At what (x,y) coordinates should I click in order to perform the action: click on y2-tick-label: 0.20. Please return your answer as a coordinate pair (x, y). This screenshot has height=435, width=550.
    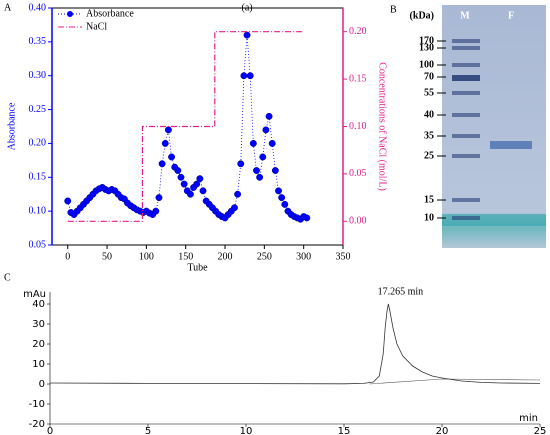
    Looking at the image, I should click on (358, 31).